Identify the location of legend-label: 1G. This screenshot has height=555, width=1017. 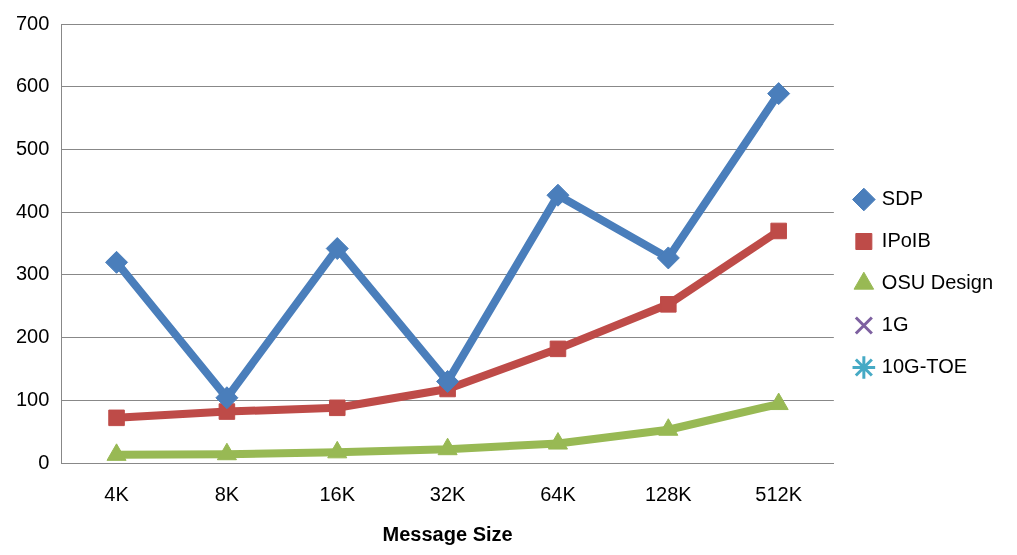
(895, 324).